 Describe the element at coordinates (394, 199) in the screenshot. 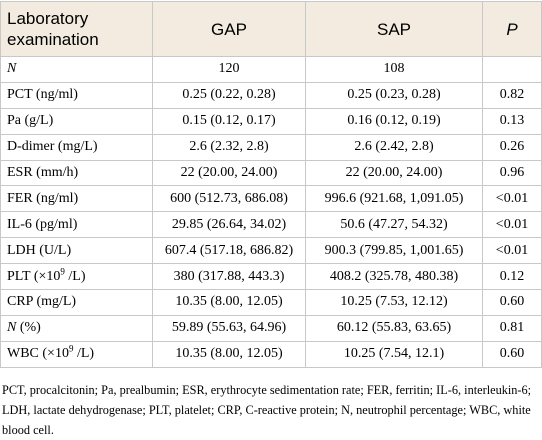

I see `table-cell: 996.6 (921.68, 1,091.05)` at that location.